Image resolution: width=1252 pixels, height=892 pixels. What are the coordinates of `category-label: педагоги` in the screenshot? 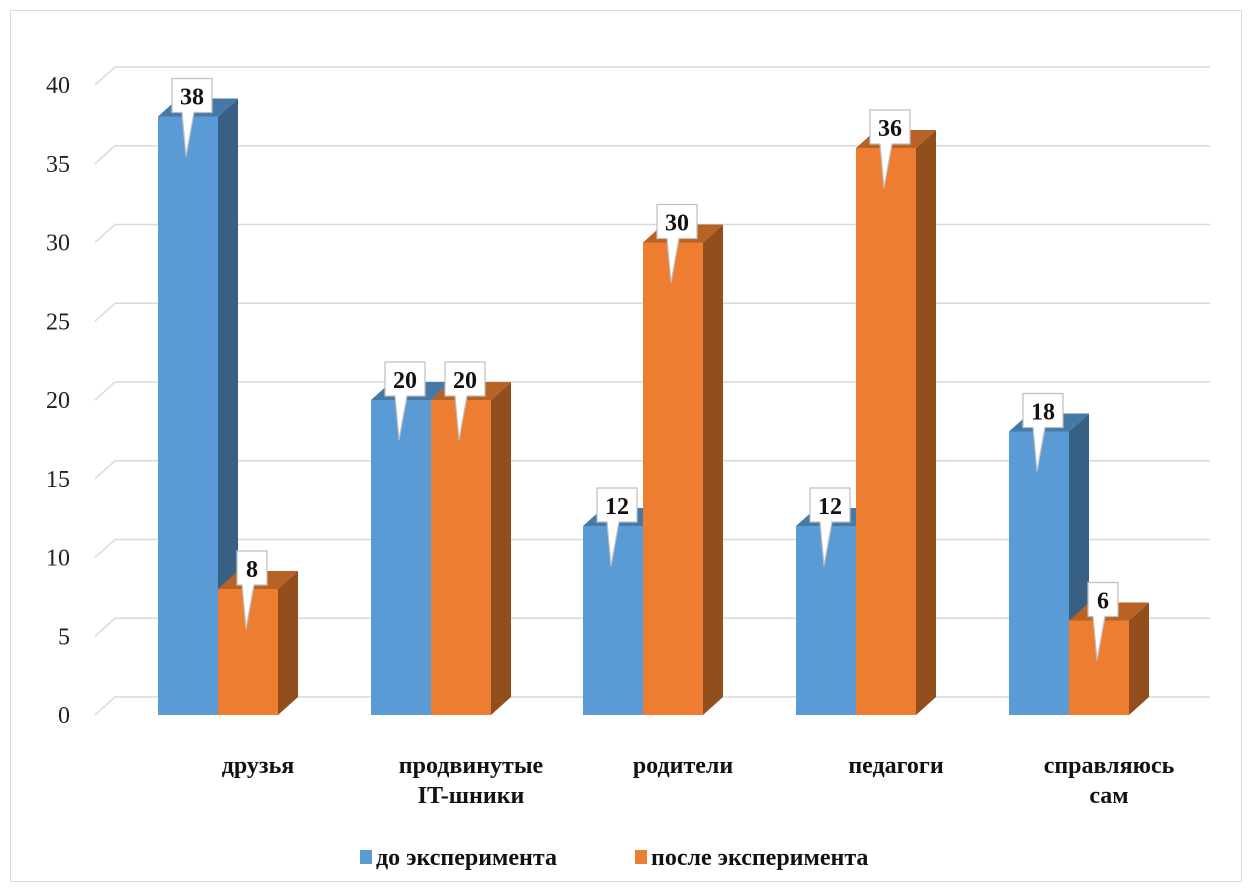 It's located at (896, 766).